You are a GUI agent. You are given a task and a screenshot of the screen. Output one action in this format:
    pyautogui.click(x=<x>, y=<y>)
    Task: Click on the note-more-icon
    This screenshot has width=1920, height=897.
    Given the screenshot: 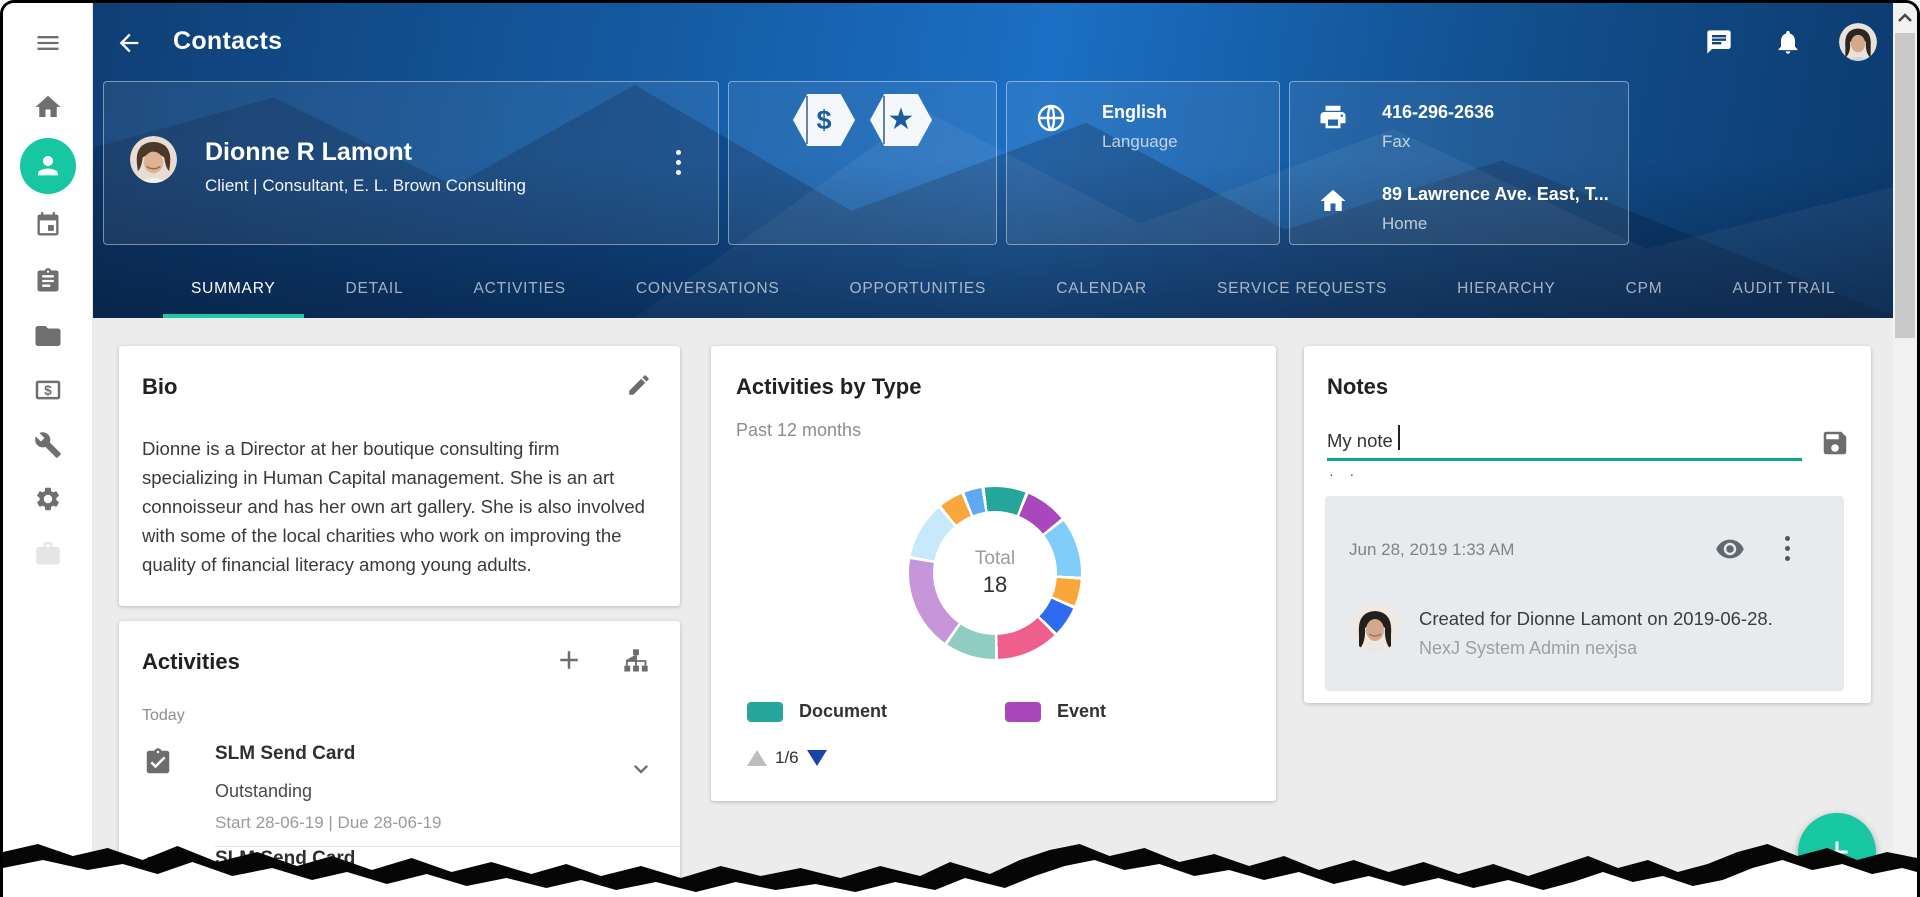 What is the action you would take?
    pyautogui.click(x=1787, y=548)
    